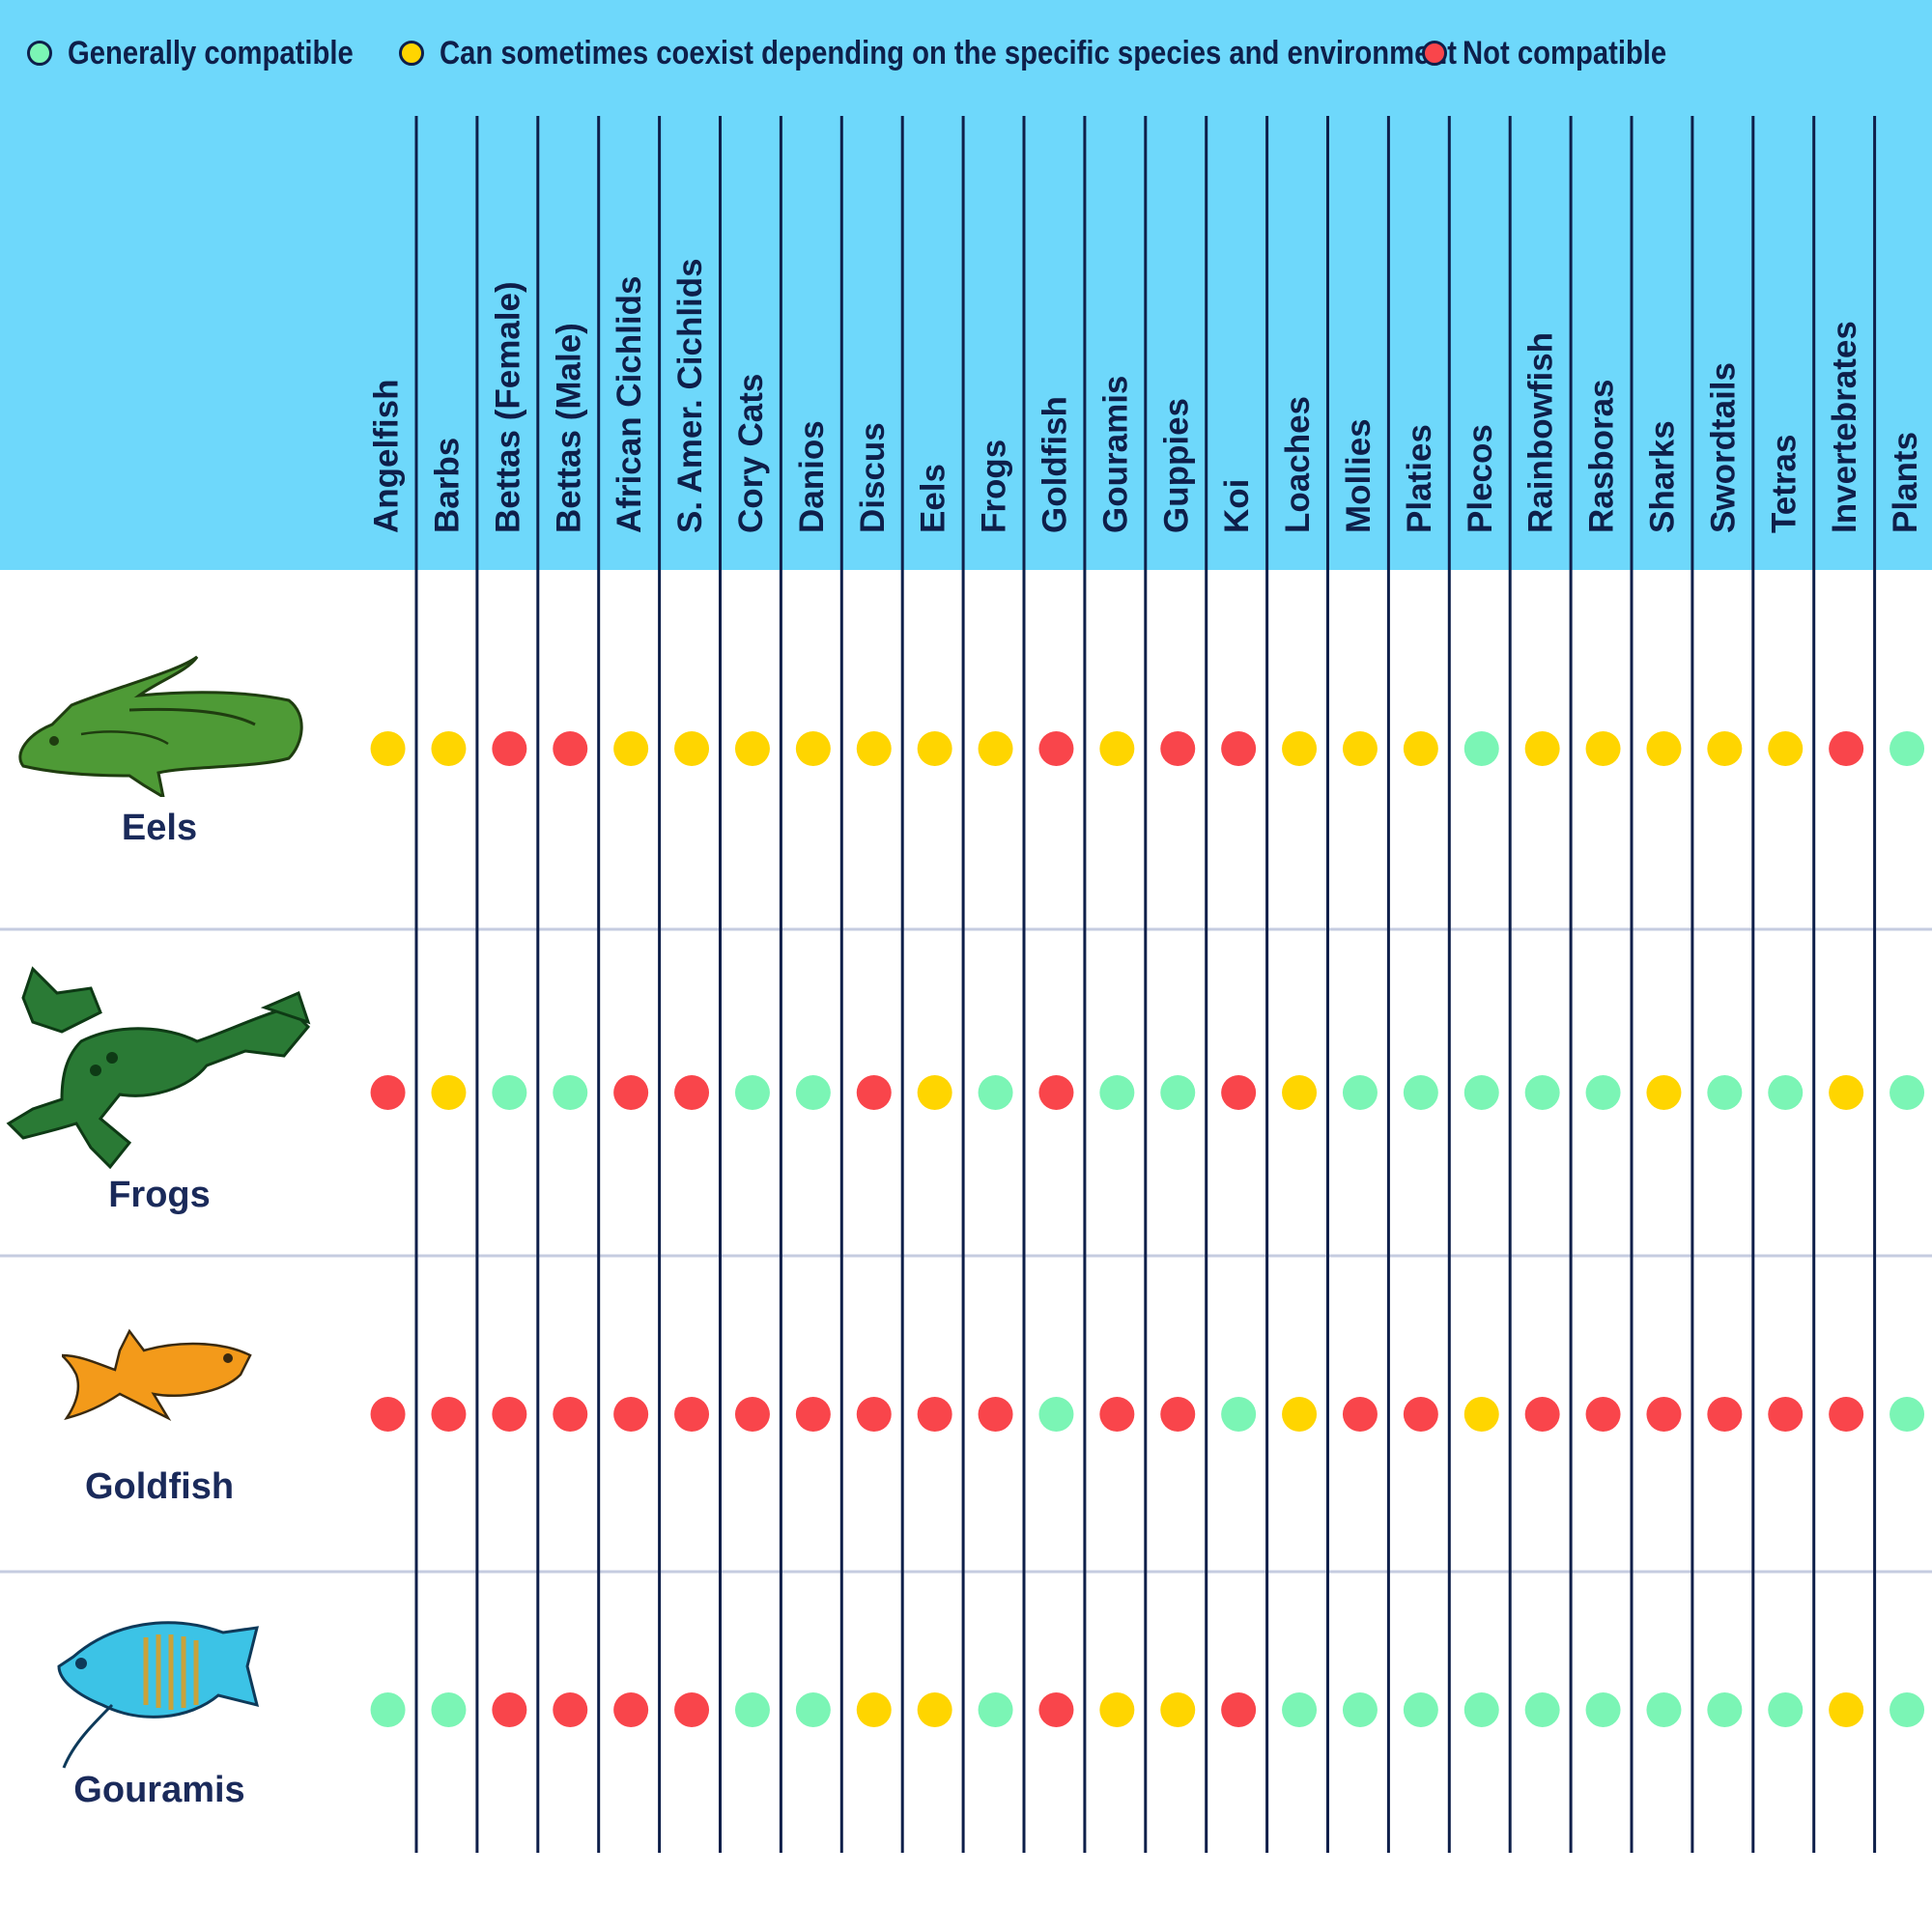 This screenshot has width=1932, height=1932. Describe the element at coordinates (159, 1790) in the screenshot. I see `row-label-gouramis: Gouramis` at that location.